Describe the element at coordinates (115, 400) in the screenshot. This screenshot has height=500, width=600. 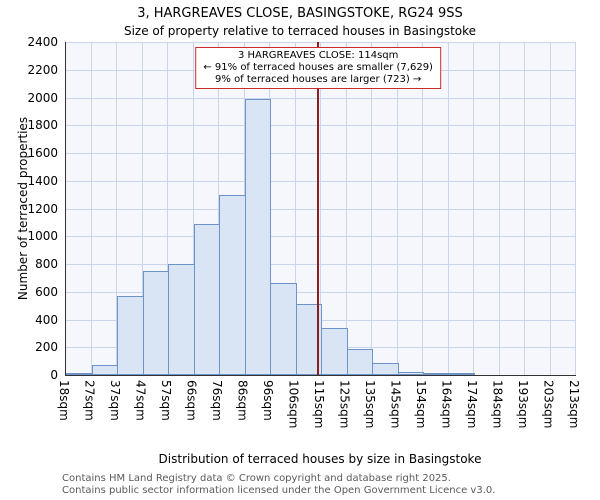
I see `x-tick-label: 37sqm` at that location.